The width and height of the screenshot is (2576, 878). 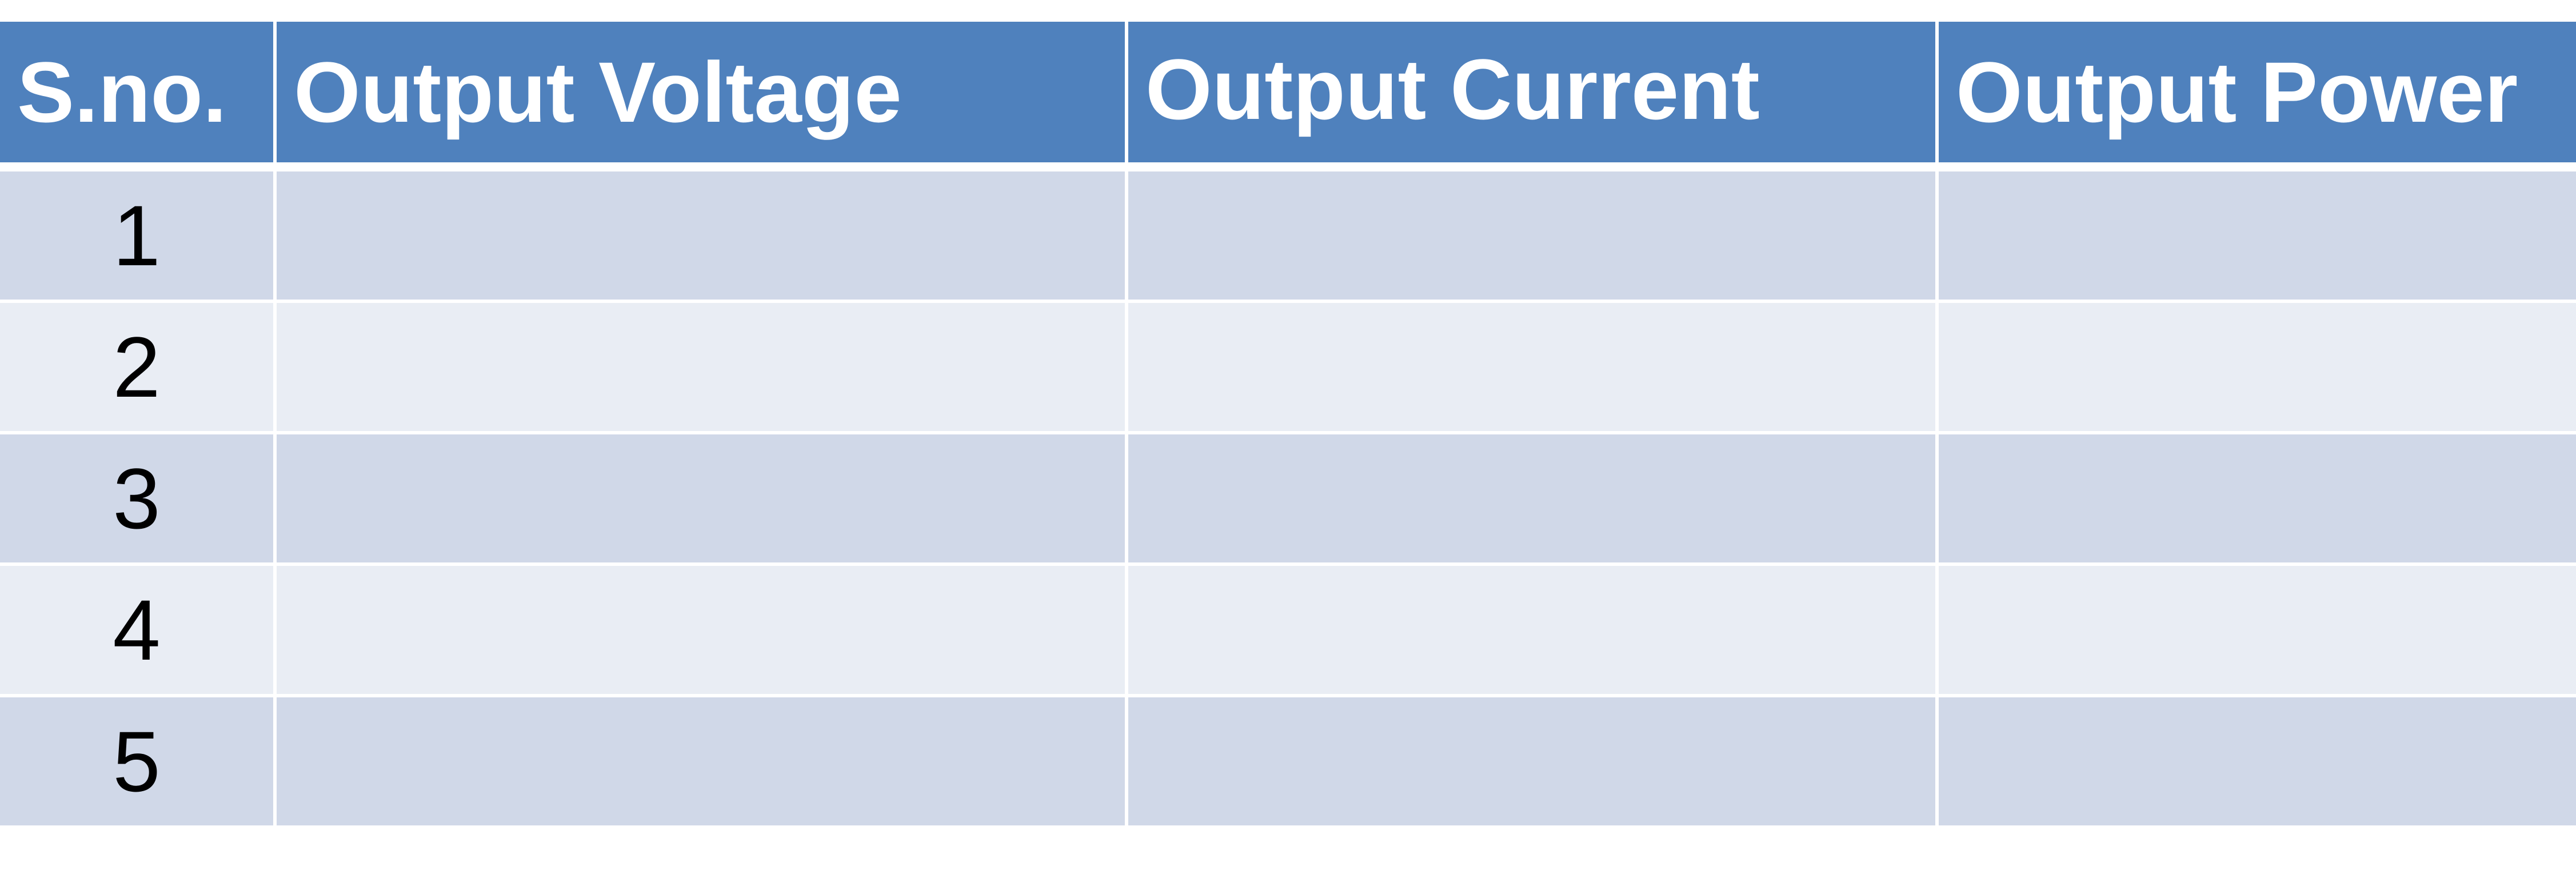 What do you see at coordinates (702, 97) in the screenshot?
I see `header-output-voltage: Output Voltage` at bounding box center [702, 97].